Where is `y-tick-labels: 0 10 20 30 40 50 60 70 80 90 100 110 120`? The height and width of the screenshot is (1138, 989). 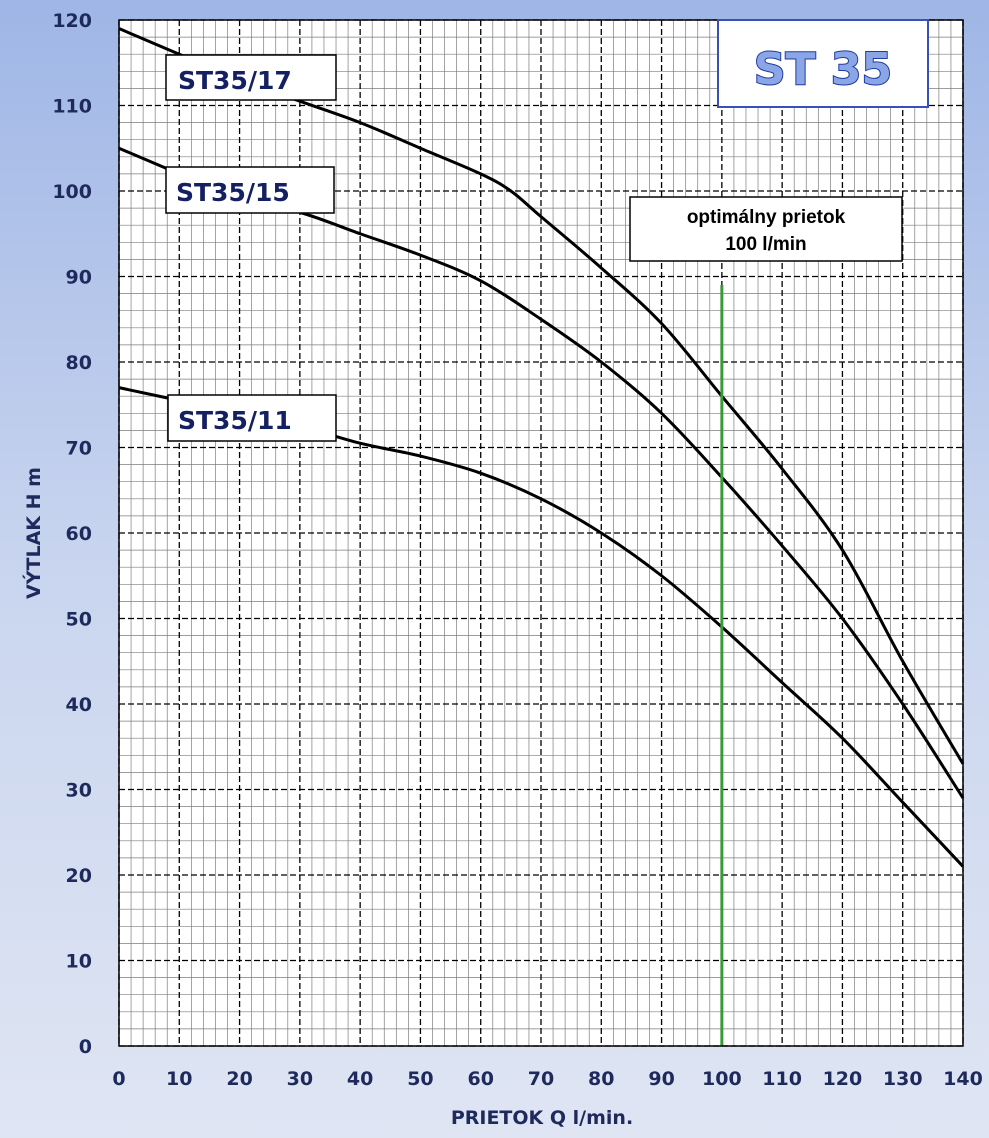
y-tick-labels: 0 10 20 30 40 50 60 70 80 90 100 110 120 is located at coordinates (72, 534).